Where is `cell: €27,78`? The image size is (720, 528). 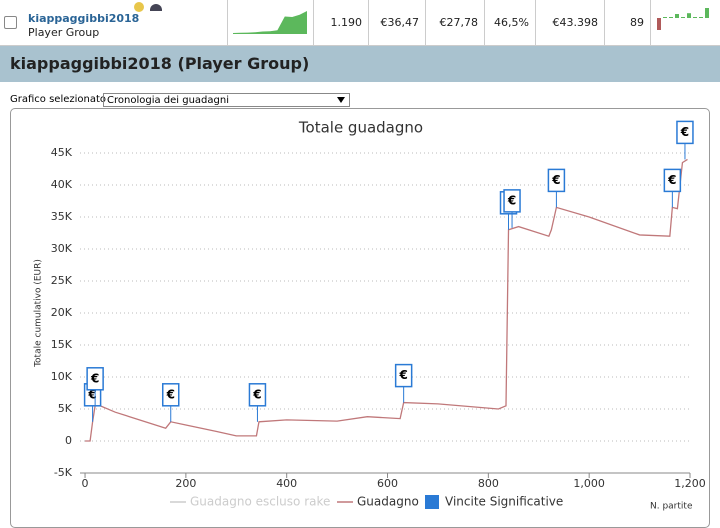
cell: €27,78 is located at coordinates (455, 22).